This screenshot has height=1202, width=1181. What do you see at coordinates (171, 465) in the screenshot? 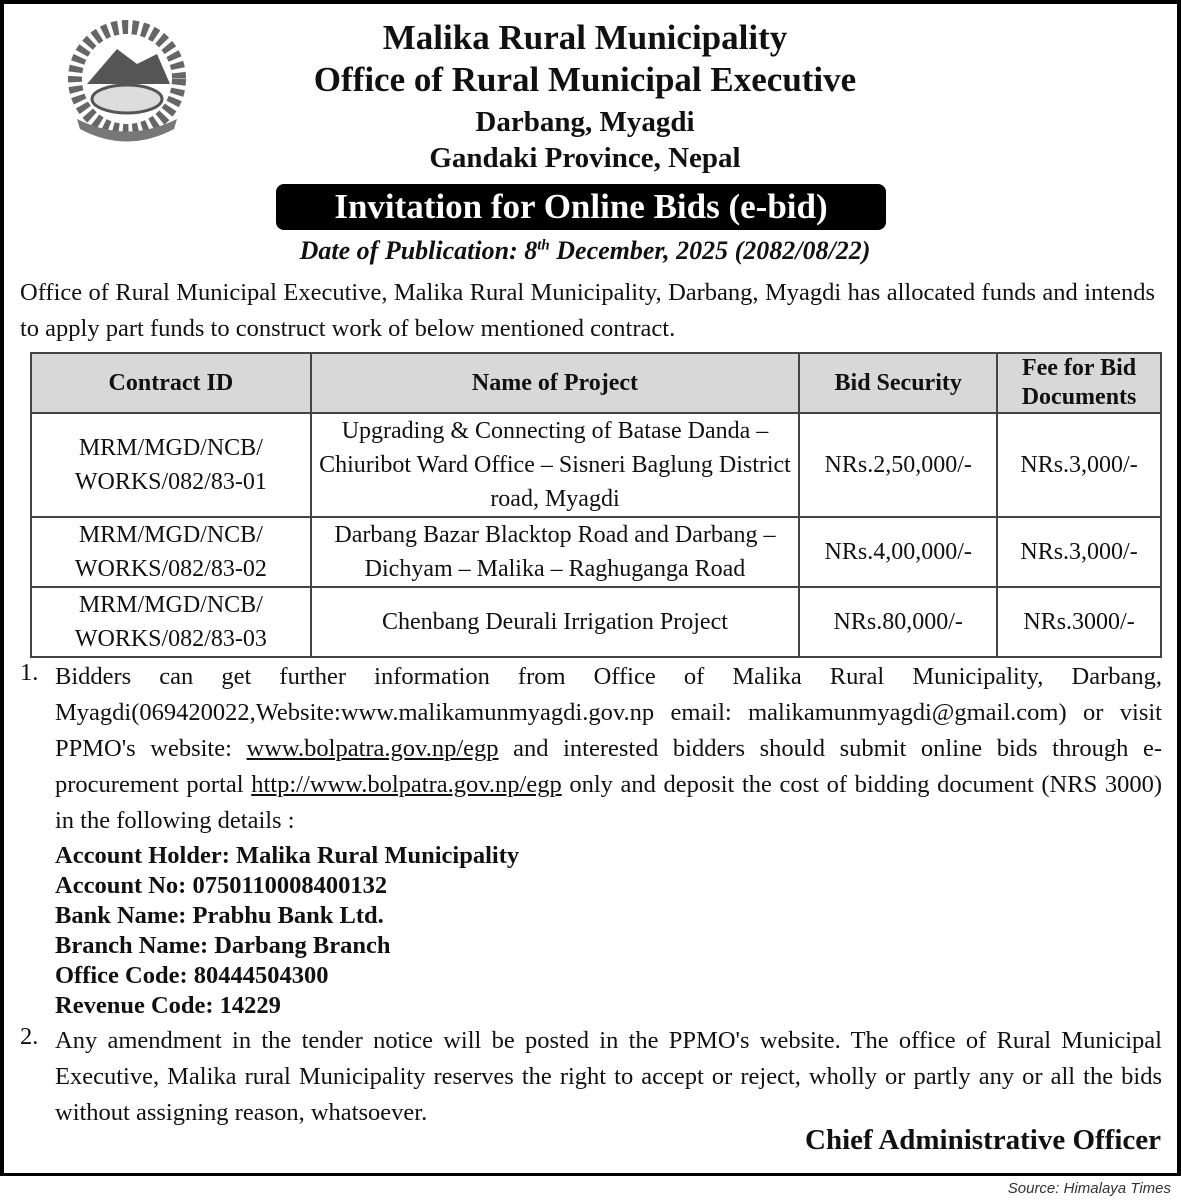
I see `contract-id: MRM/MGD/NCB/ WORKS/082/83-01` at bounding box center [171, 465].